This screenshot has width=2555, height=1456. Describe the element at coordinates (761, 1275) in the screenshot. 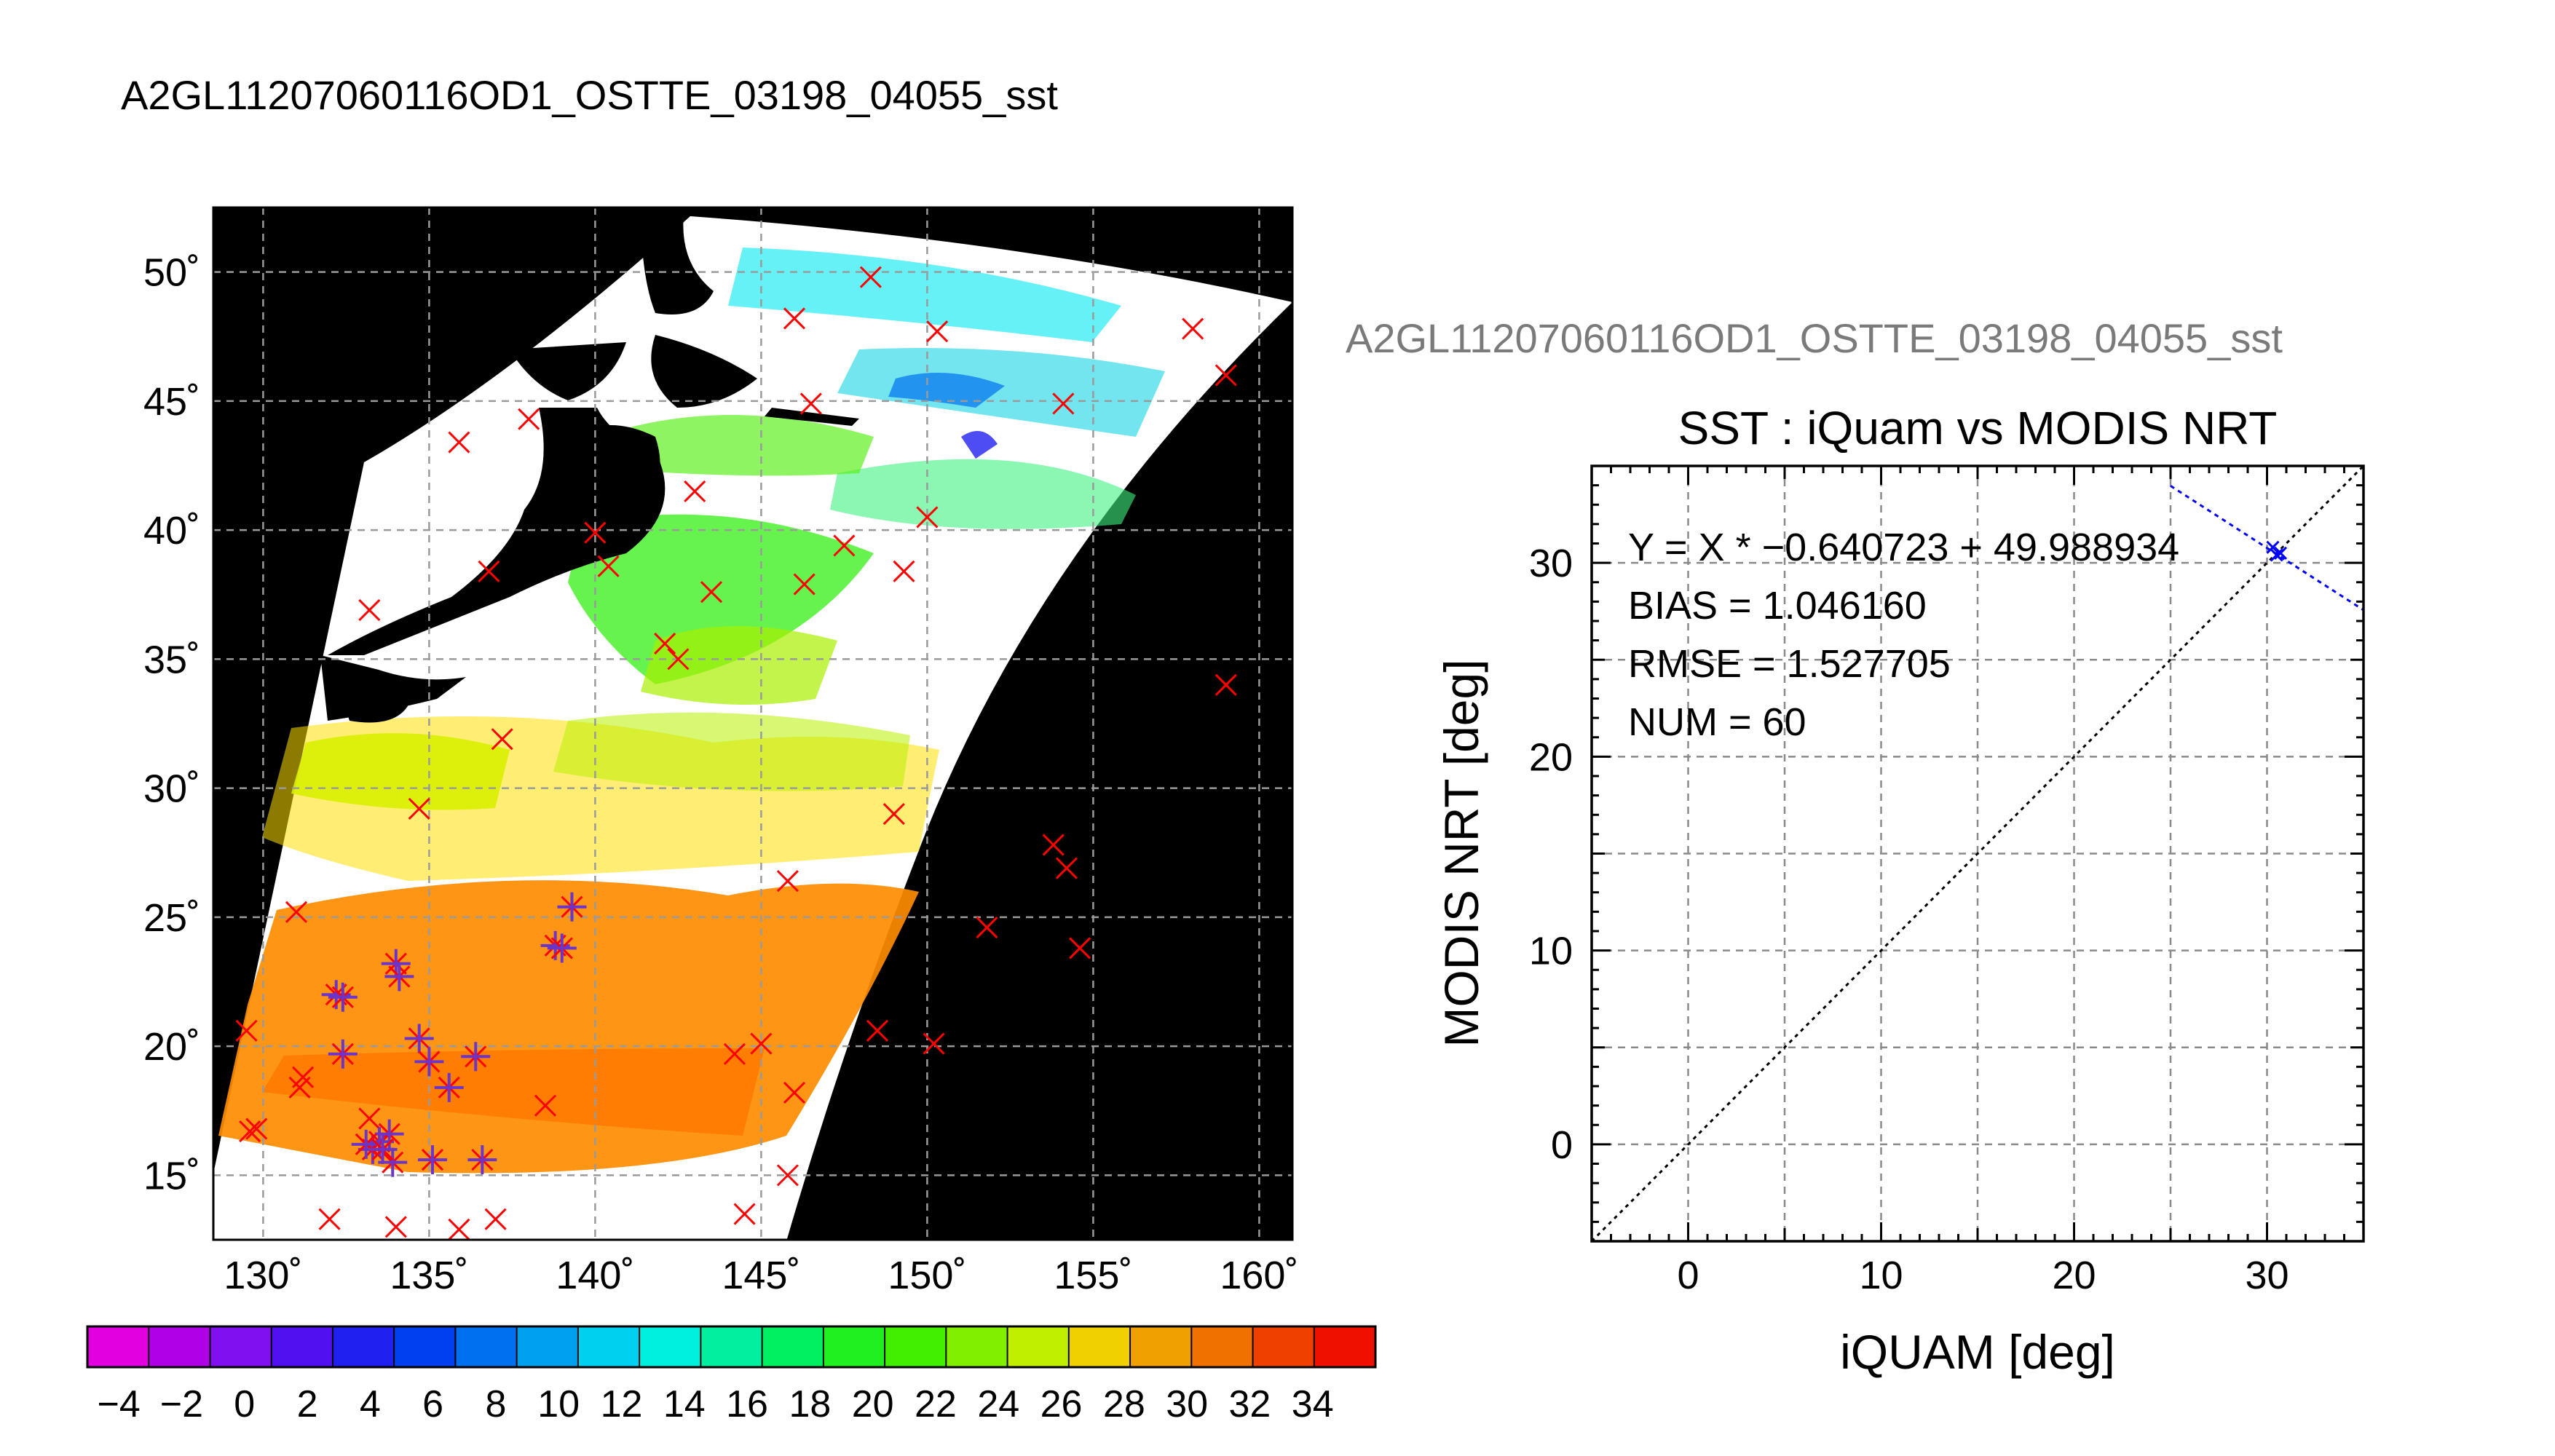

I see `map-lon-tick-label: 145˚` at that location.